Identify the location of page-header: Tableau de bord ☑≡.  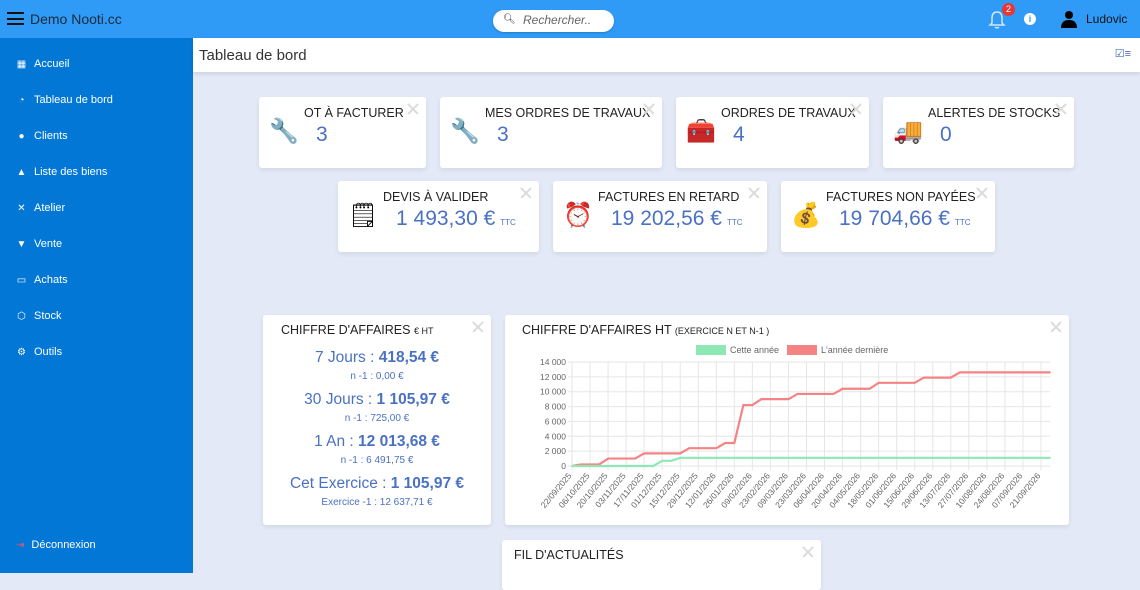
(666, 55).